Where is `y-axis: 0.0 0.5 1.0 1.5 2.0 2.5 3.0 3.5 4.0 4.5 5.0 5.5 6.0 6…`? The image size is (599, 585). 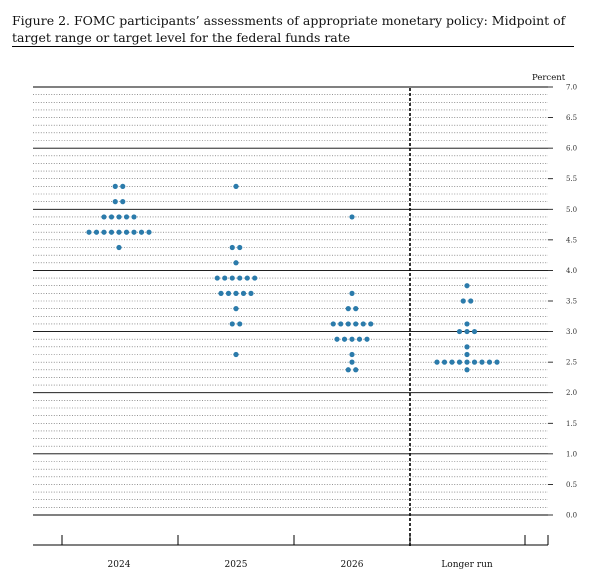 y-axis: 0.0 0.5 1.0 1.5 2.0 2.5 3.0 3.5 4.0 4.5 5.0 5.5 6.0 6… is located at coordinates (562, 302).